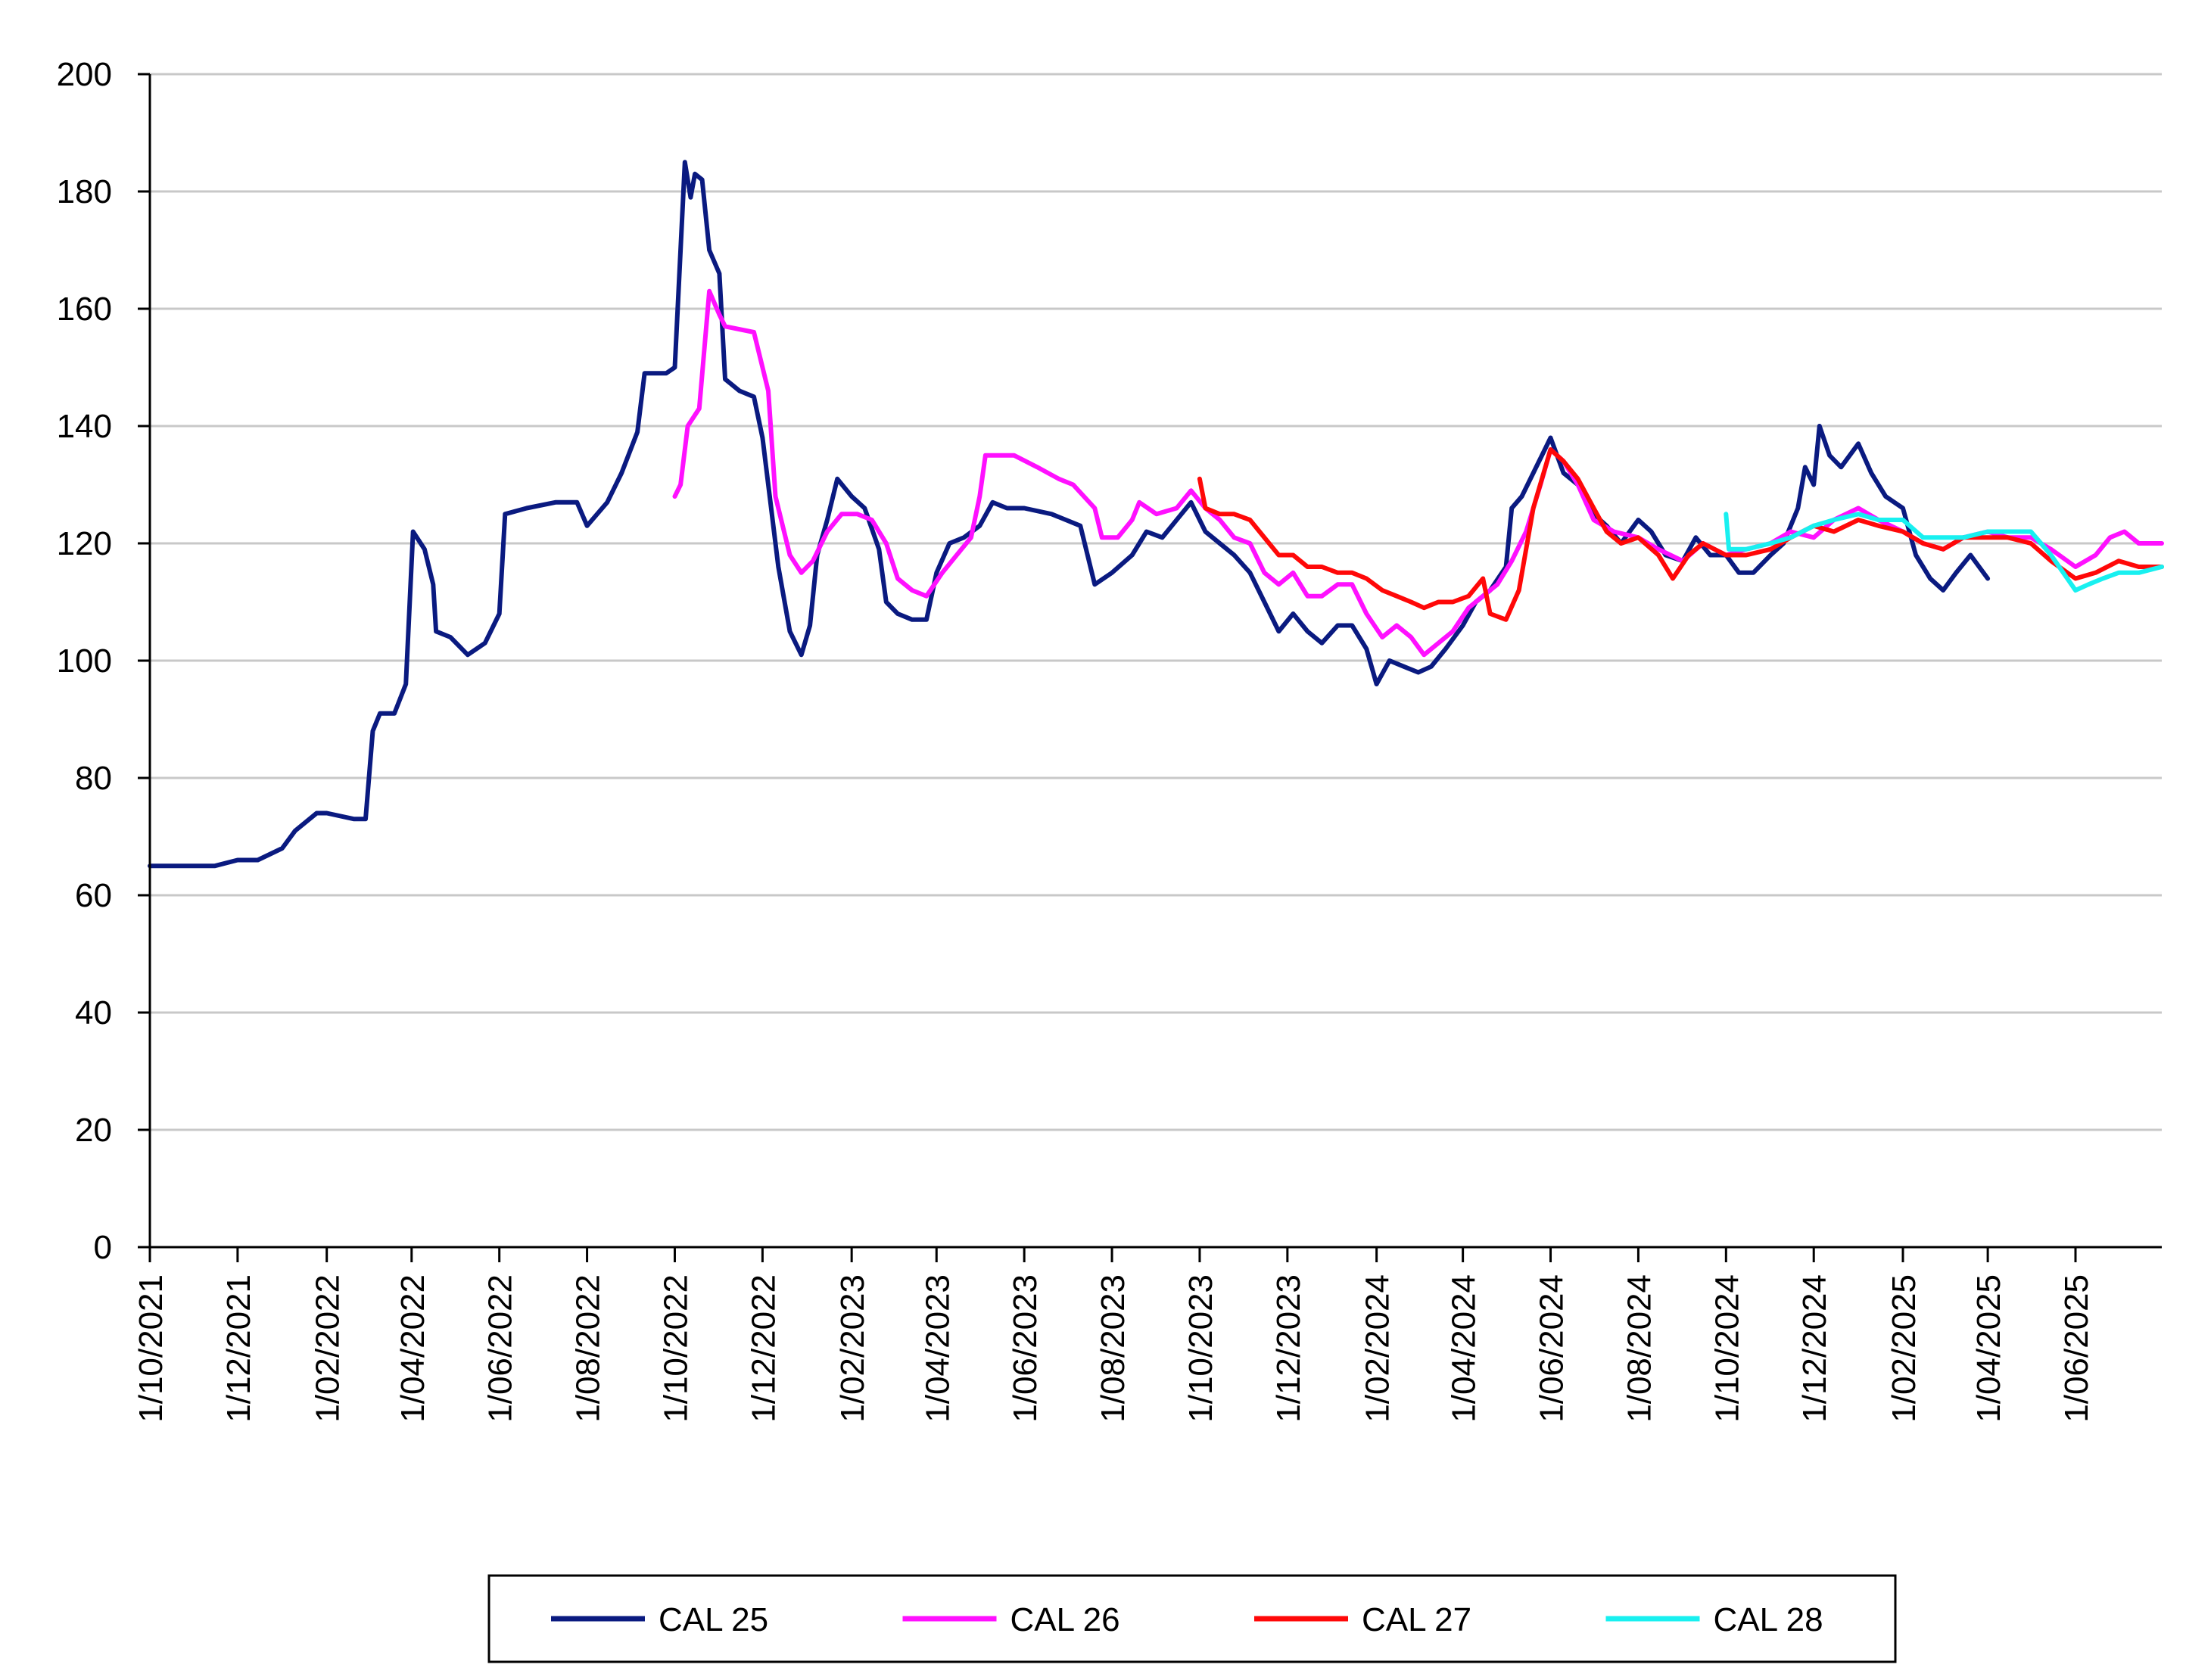 This screenshot has width=2186, height=1680. What do you see at coordinates (853, 1348) in the screenshot?
I see `x-tick-label: 1/02/2023` at bounding box center [853, 1348].